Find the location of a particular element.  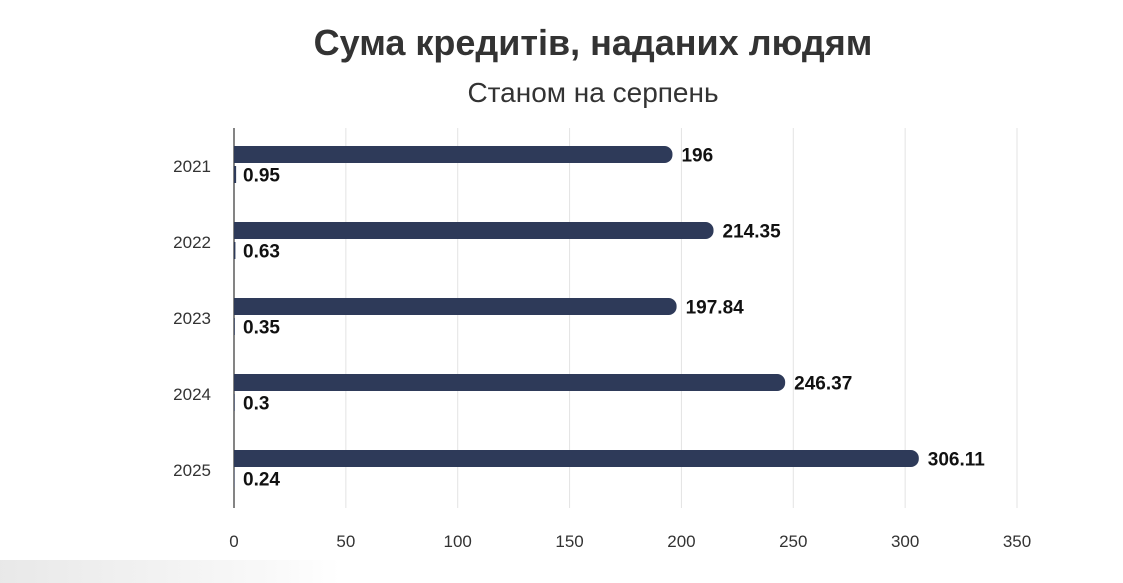

x-tick-label: 300 is located at coordinates (905, 541).